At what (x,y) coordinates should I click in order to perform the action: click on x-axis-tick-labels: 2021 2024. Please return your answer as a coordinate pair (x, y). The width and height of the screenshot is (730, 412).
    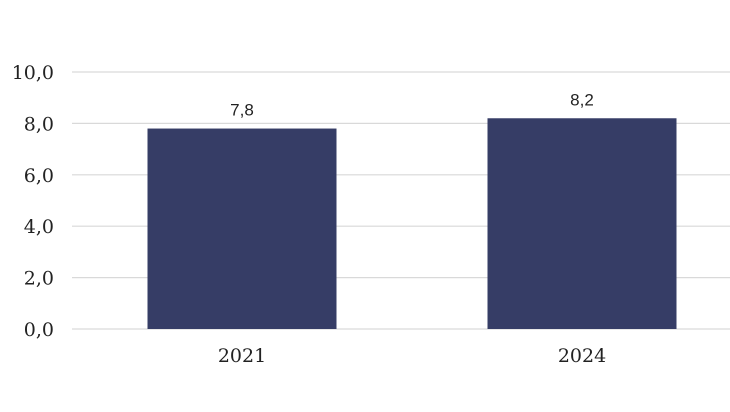
    Looking at the image, I should click on (412, 356).